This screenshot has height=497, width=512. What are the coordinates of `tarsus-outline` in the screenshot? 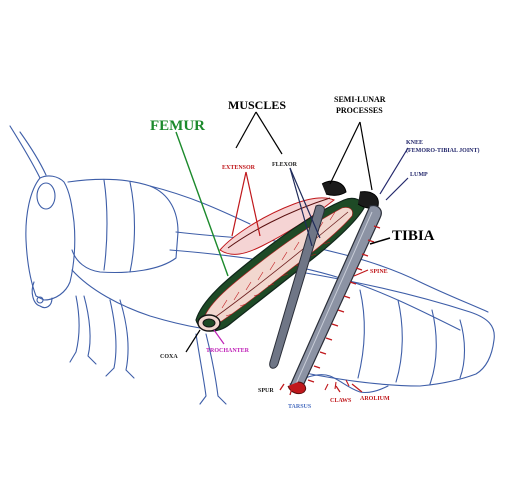 It's located at (339, 384).